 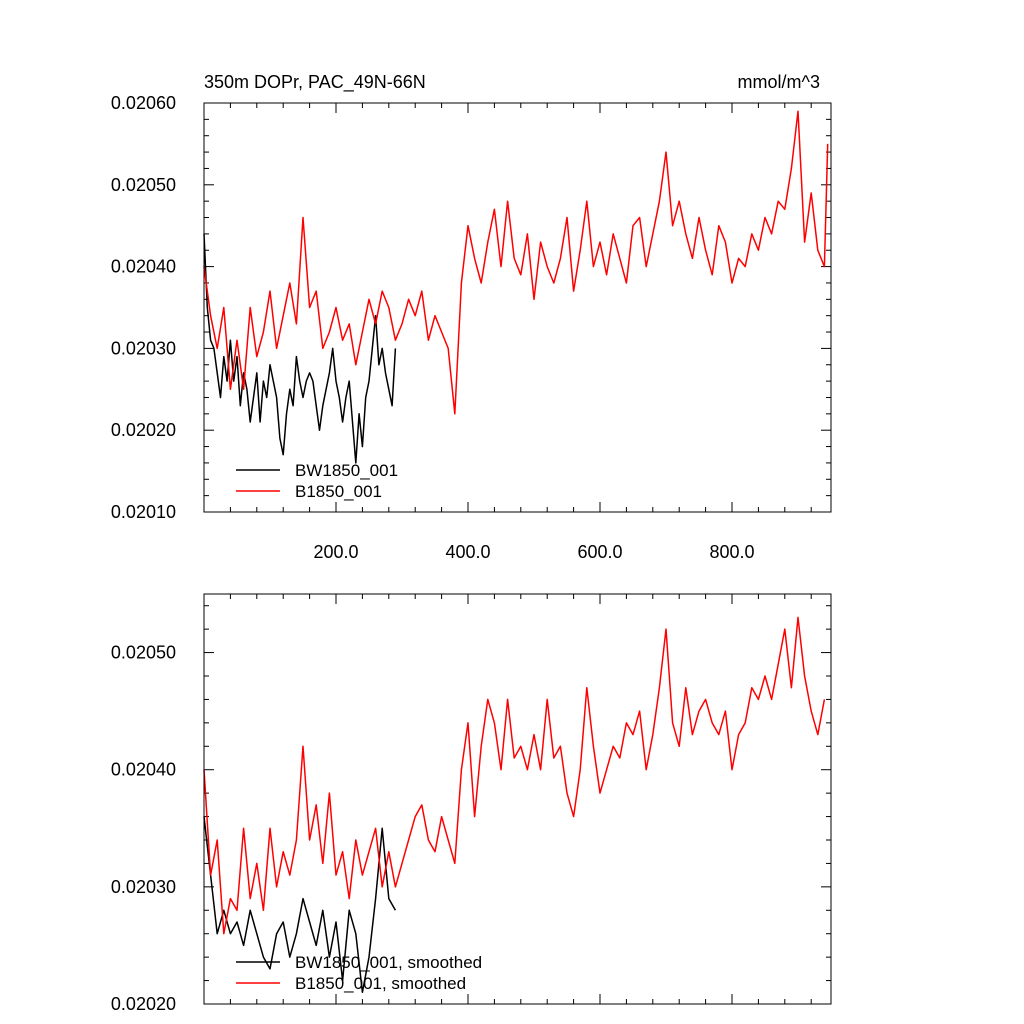 I want to click on x-tick-label: 600.0, so click(x=599, y=552).